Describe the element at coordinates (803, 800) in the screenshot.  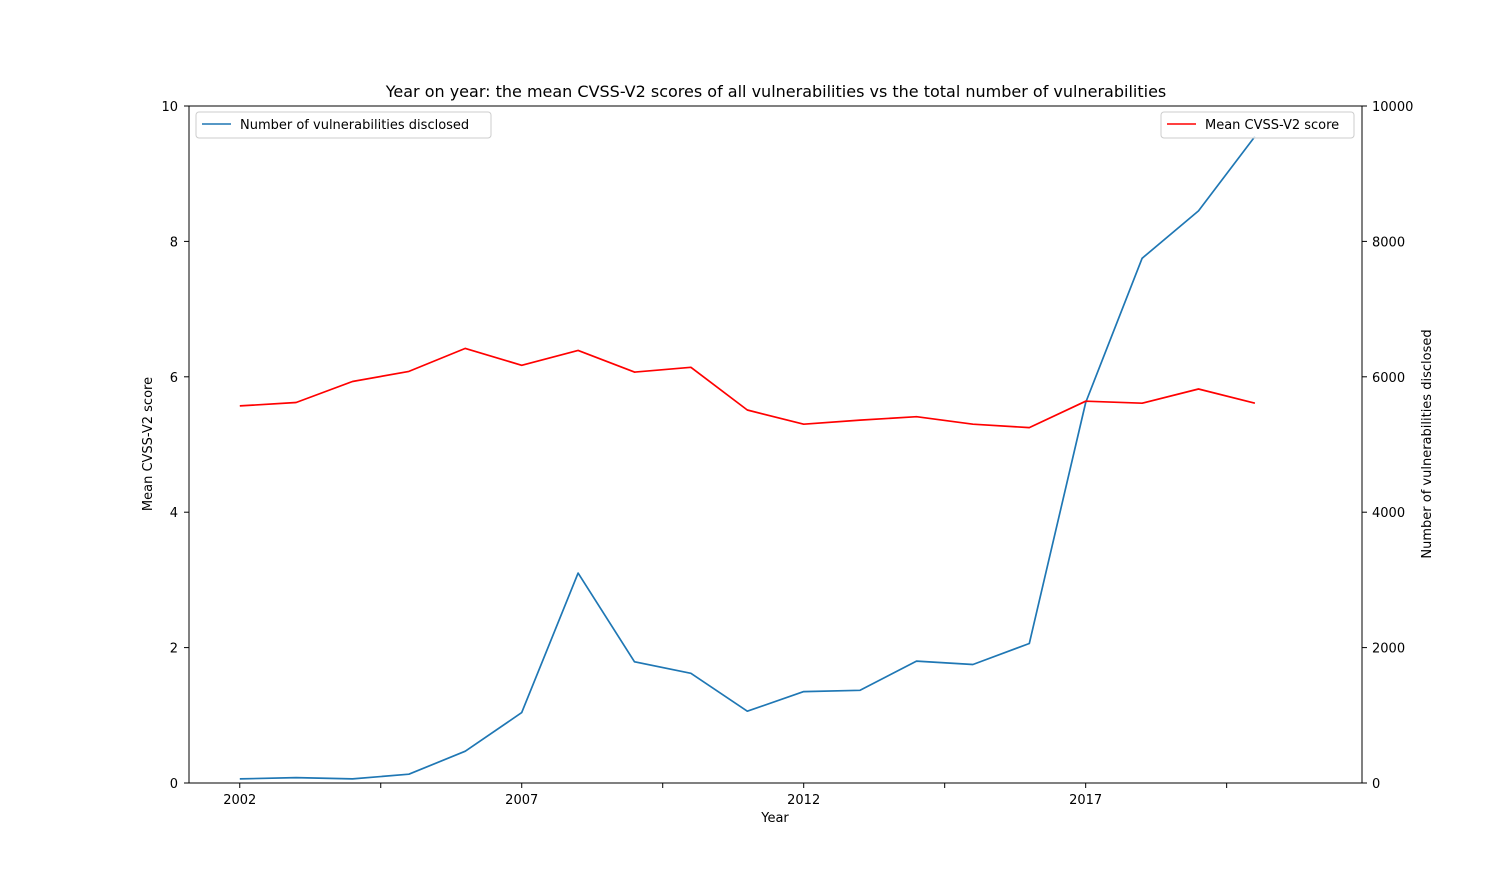
I see `x-tick-label: 2012` at that location.